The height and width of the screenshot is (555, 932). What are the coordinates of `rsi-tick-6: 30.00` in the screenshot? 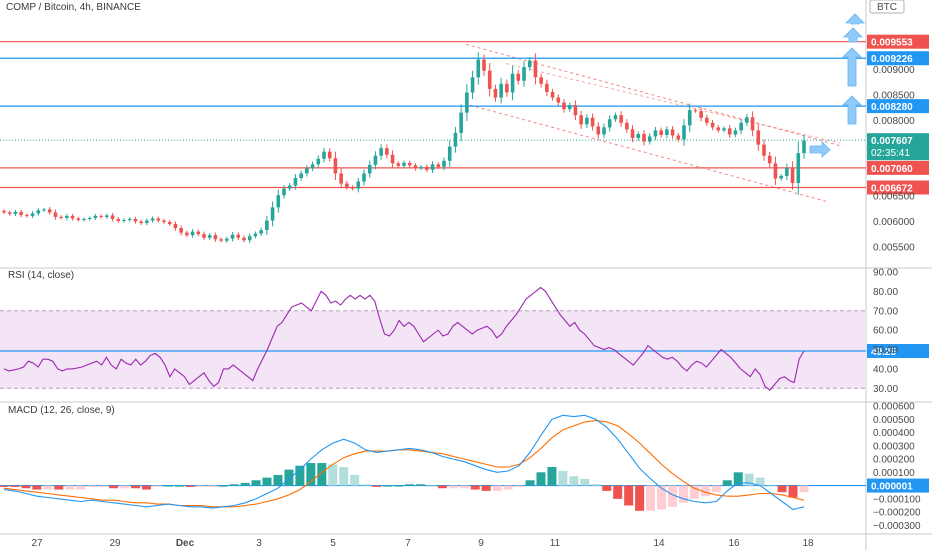 It's located at (885, 389).